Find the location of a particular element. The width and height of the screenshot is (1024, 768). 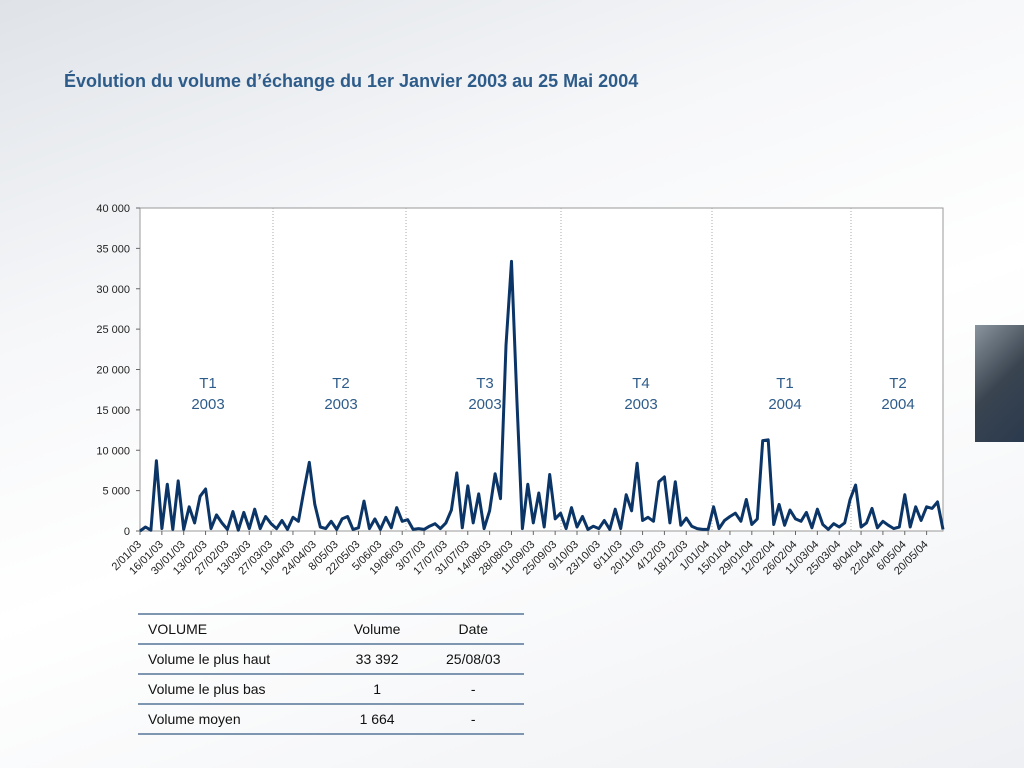

table-row: Volume le plus bas 1- is located at coordinates (331, 688).